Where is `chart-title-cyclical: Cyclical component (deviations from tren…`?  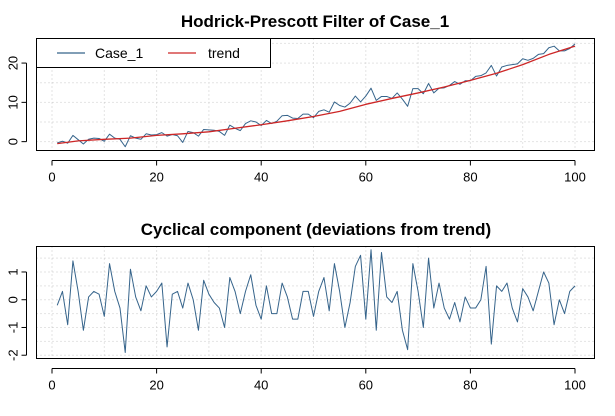 chart-title-cyclical: Cyclical component (deviations from tren… is located at coordinates (316, 229).